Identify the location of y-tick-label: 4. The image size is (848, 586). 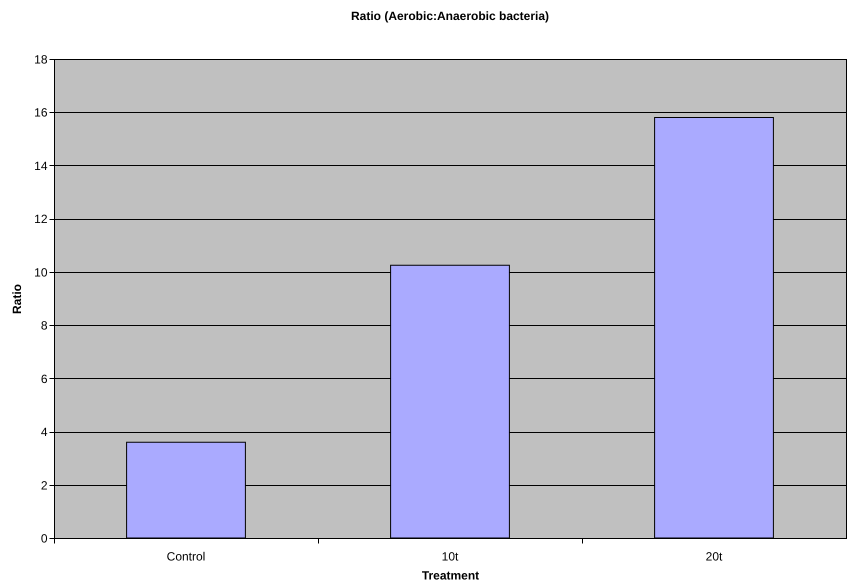
(44, 432).